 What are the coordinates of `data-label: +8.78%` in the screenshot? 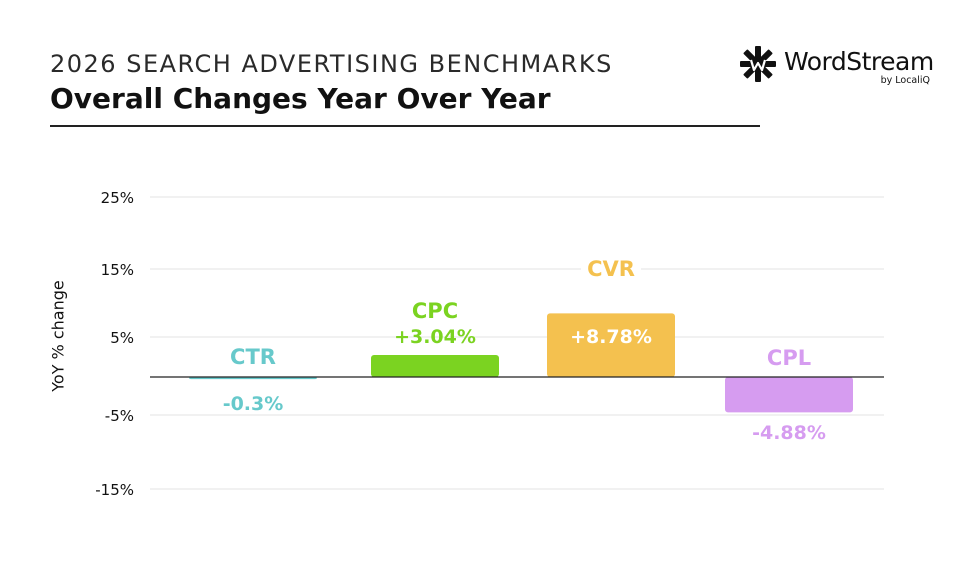 It's located at (611, 337).